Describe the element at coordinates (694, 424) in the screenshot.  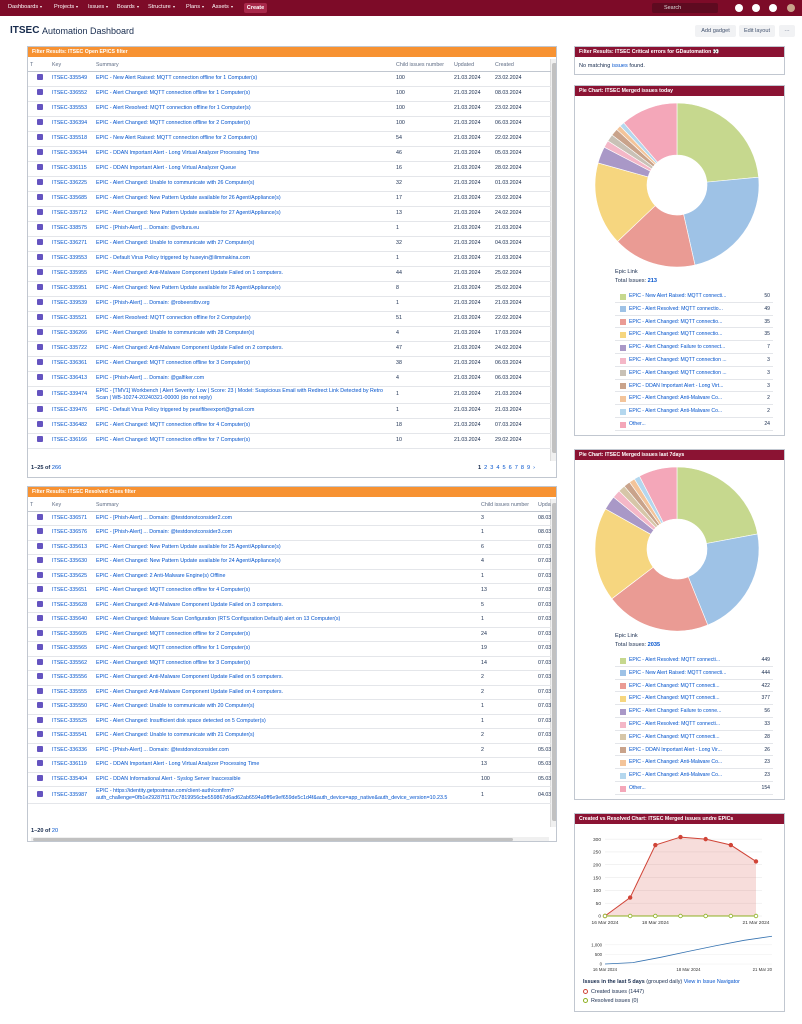
I see `legend-row: Other... 24` at that location.